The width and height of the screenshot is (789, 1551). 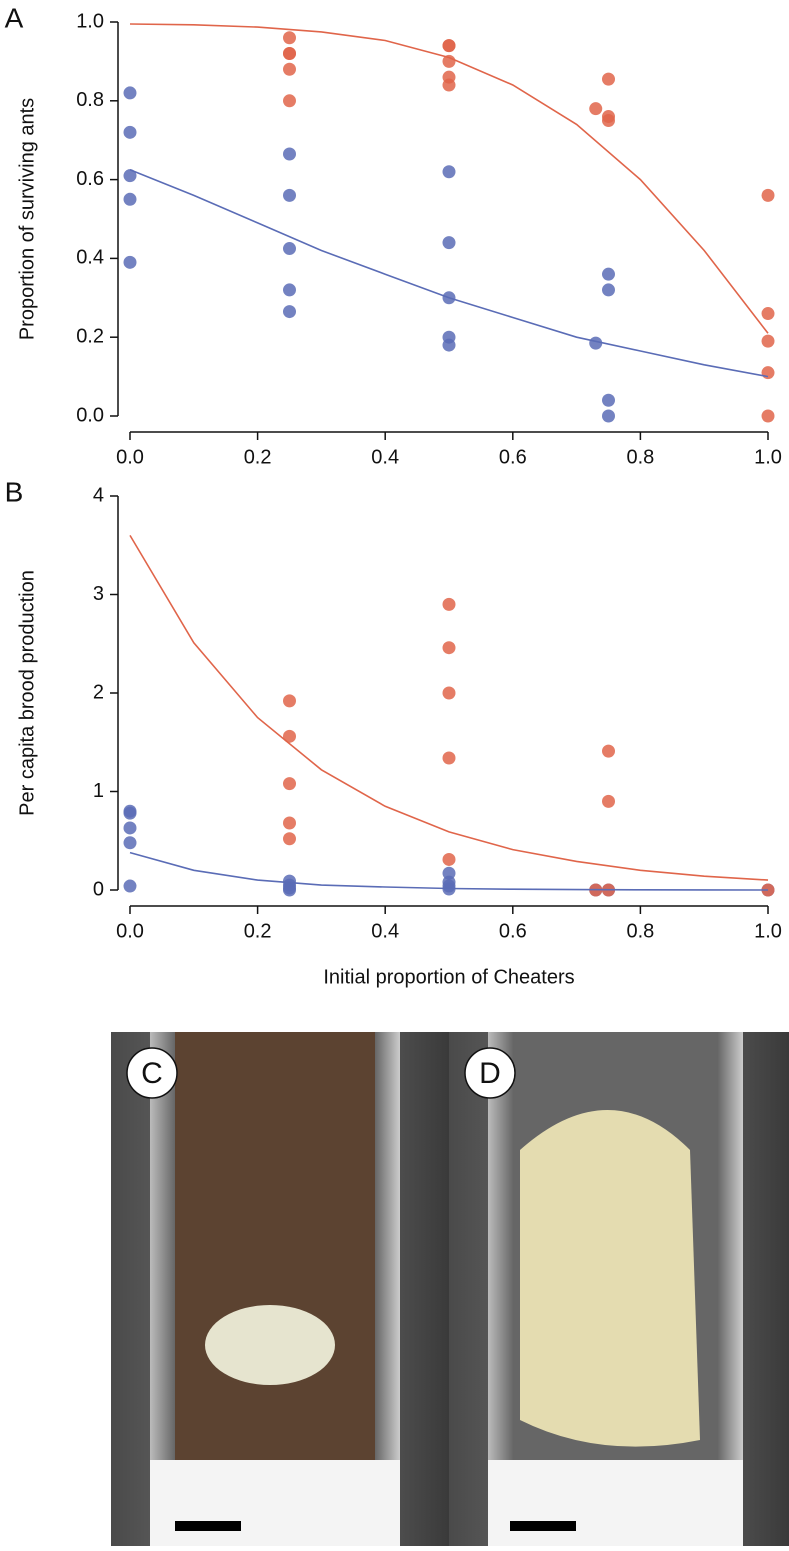 I want to click on y-tick-label: 1.0, so click(x=90, y=21).